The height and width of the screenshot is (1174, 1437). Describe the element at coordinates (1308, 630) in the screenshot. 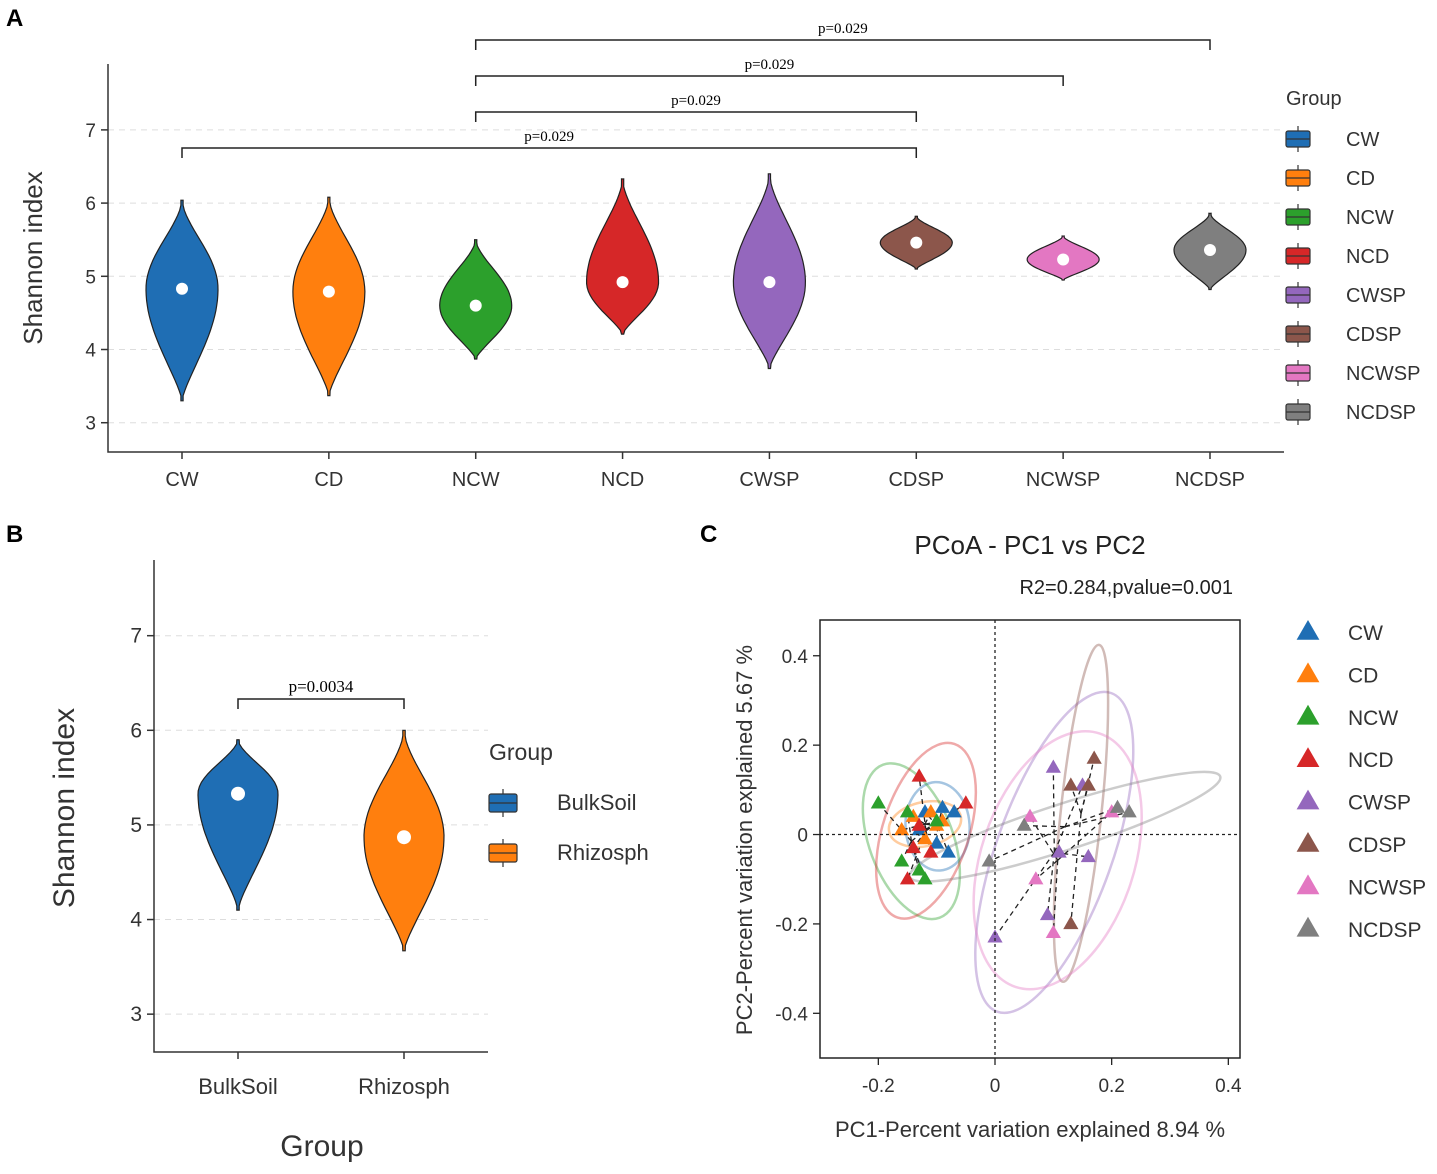

I see `legend-key-cw` at that location.